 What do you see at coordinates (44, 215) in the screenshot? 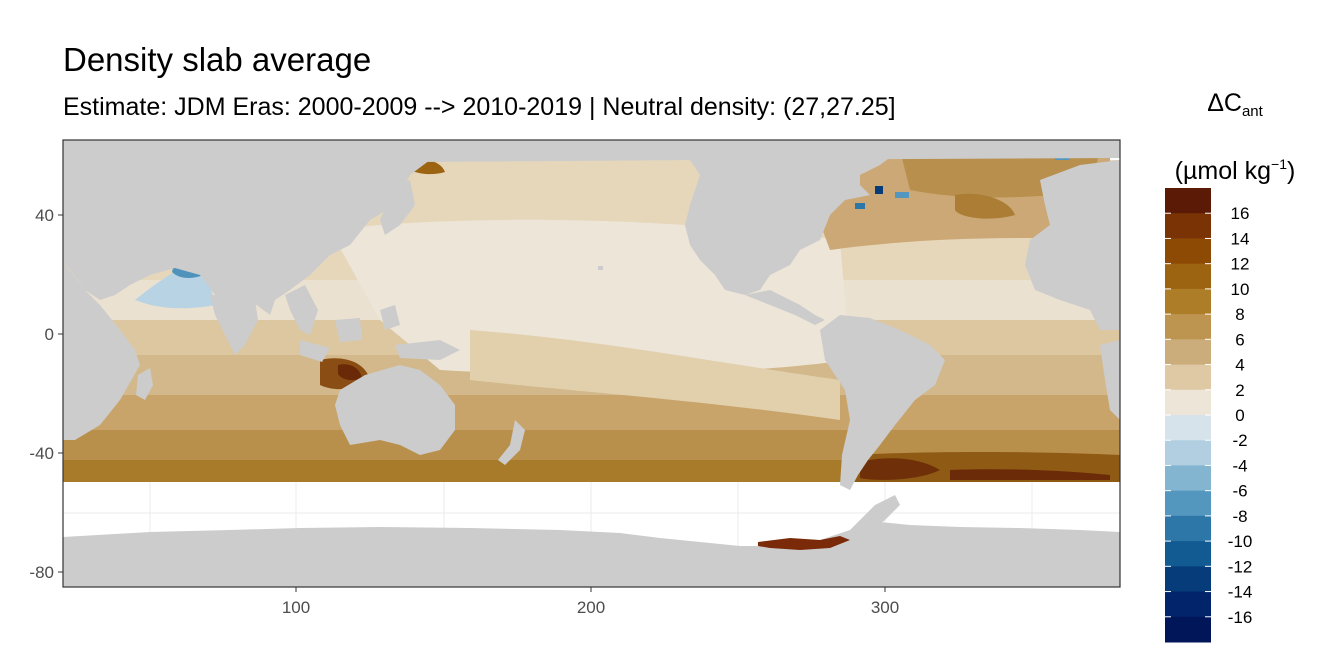
I see `y-tick-label: 40` at bounding box center [44, 215].